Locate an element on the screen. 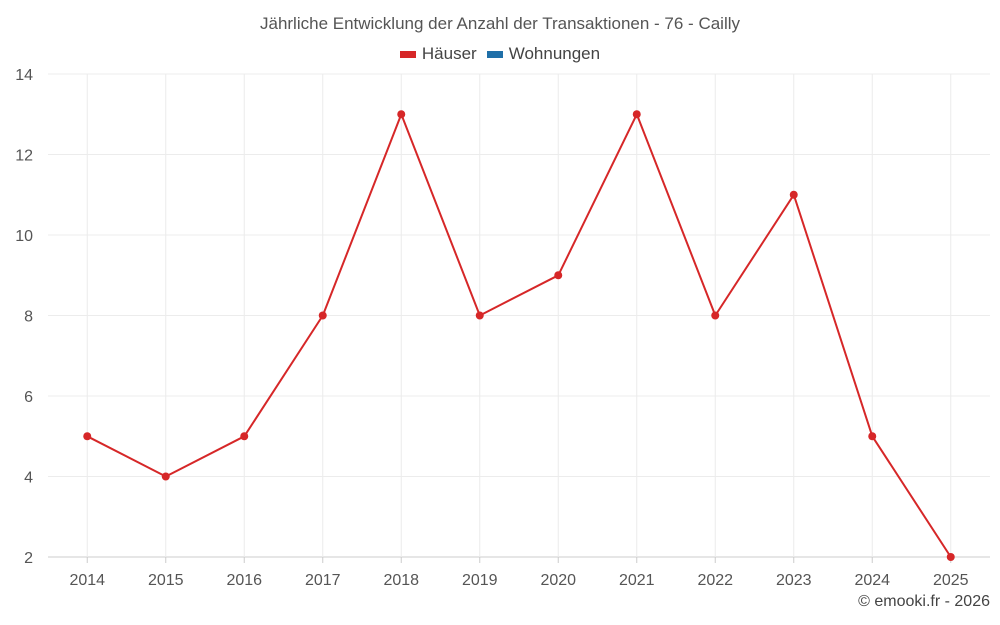 The width and height of the screenshot is (1000, 625). y-tick-label: 10 is located at coordinates (24, 236).